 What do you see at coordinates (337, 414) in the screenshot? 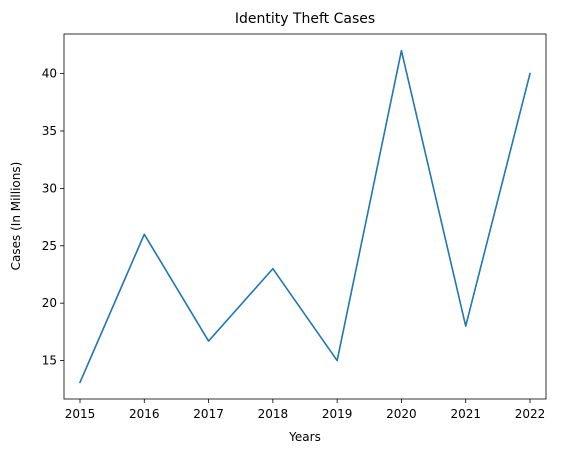
I see `x-tick-label: 2019` at bounding box center [337, 414].